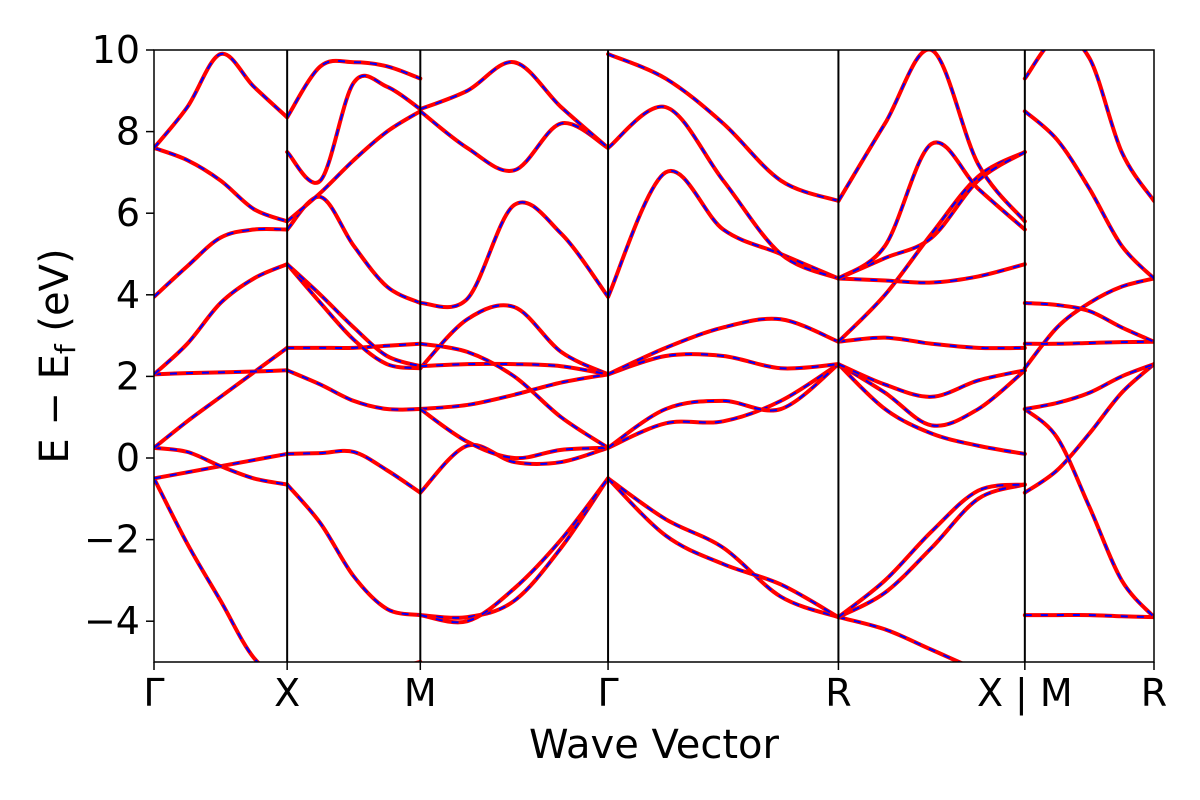 The height and width of the screenshot is (800, 1200). What do you see at coordinates (655, 689) in the screenshot?
I see `x-axis-ticks: Γ X M Γ R X | M R` at bounding box center [655, 689].